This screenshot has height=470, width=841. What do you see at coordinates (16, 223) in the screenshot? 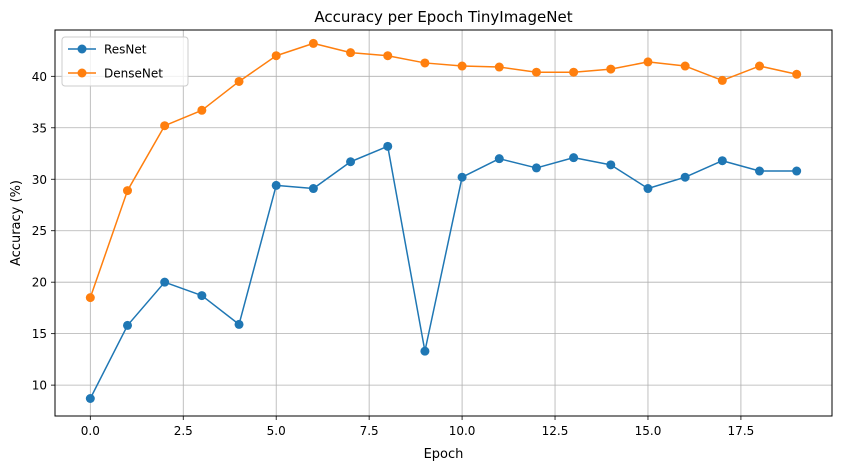
I see `y-axis-label: Accuracy (%)` at bounding box center [16, 223].